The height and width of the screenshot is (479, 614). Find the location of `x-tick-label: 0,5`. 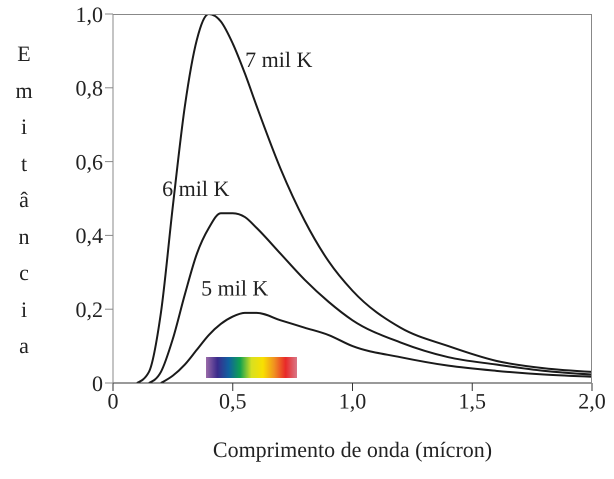

x-tick-label: 0,5 is located at coordinates (232, 401).